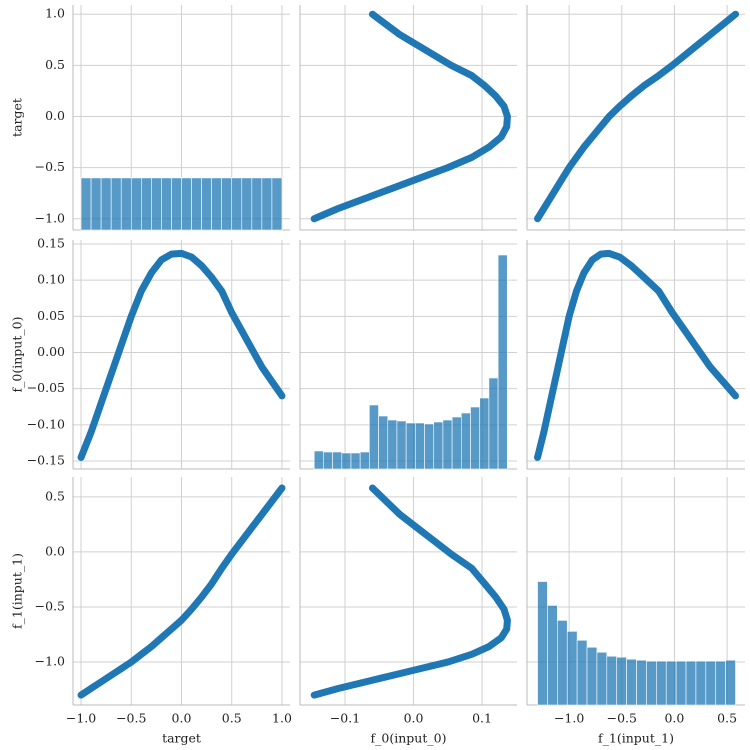 The width and height of the screenshot is (750, 750). Describe the element at coordinates (181, 738) in the screenshot. I see `x-axis-label: target` at that location.